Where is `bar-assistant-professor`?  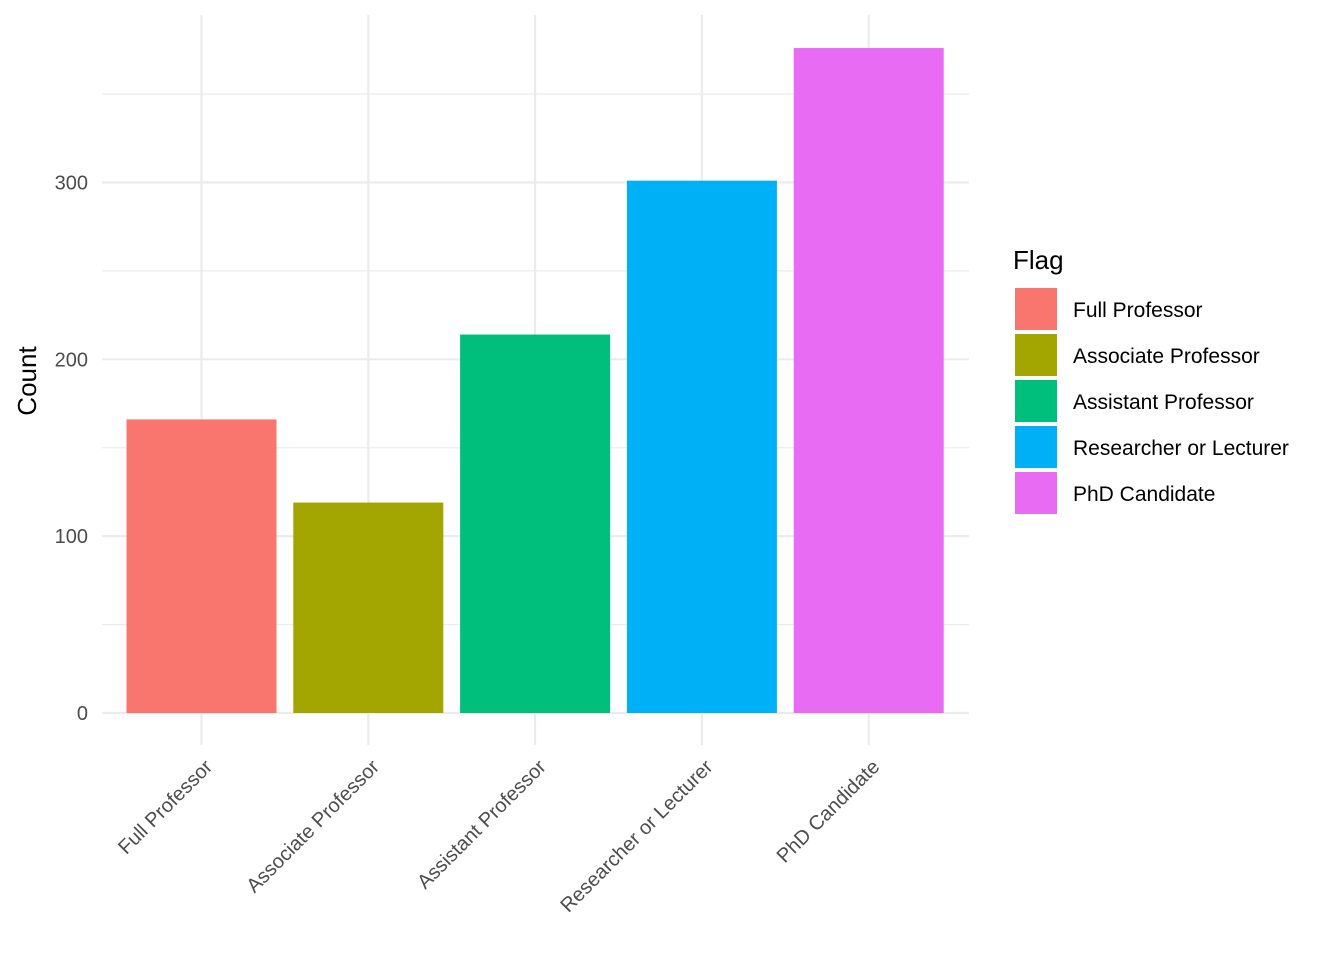
bar-assistant-professor is located at coordinates (535, 523).